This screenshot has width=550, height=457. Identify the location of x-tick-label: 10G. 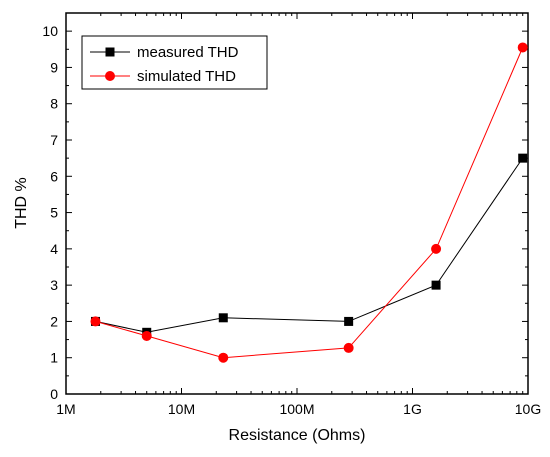
(528, 409).